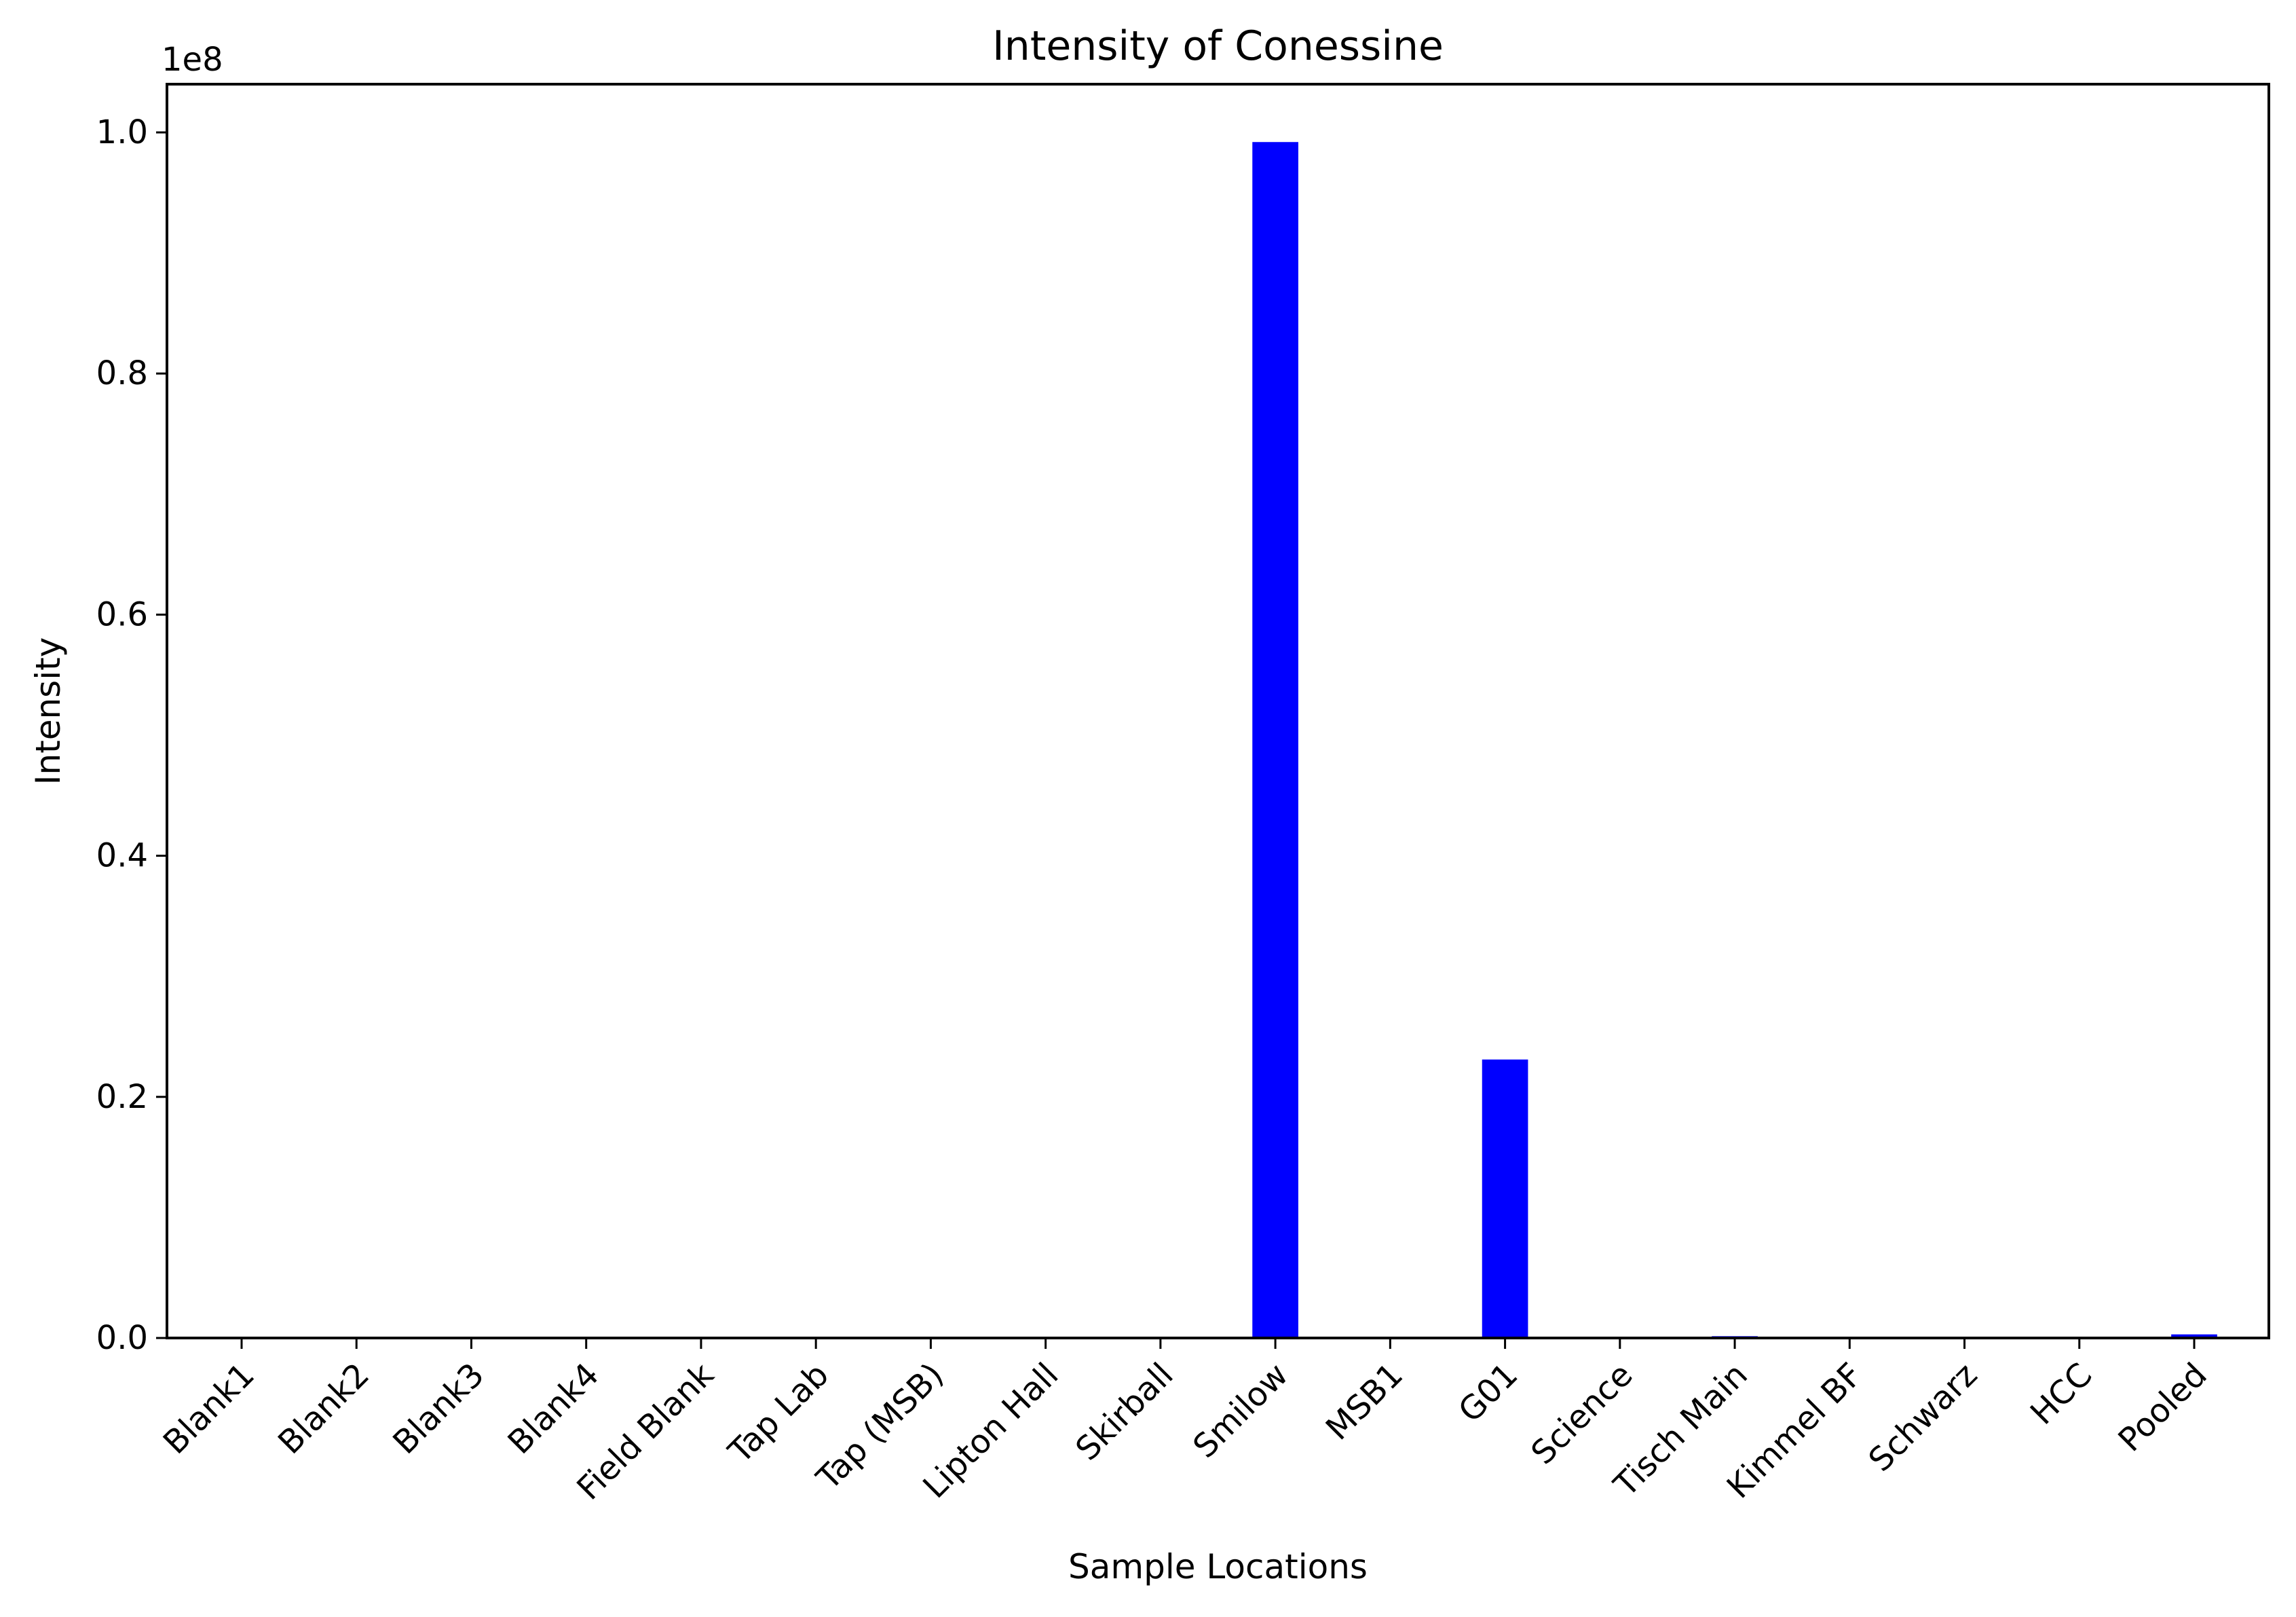 This screenshot has height=1617, width=2296. What do you see at coordinates (1505, 1198) in the screenshot?
I see `bar-g01` at bounding box center [1505, 1198].